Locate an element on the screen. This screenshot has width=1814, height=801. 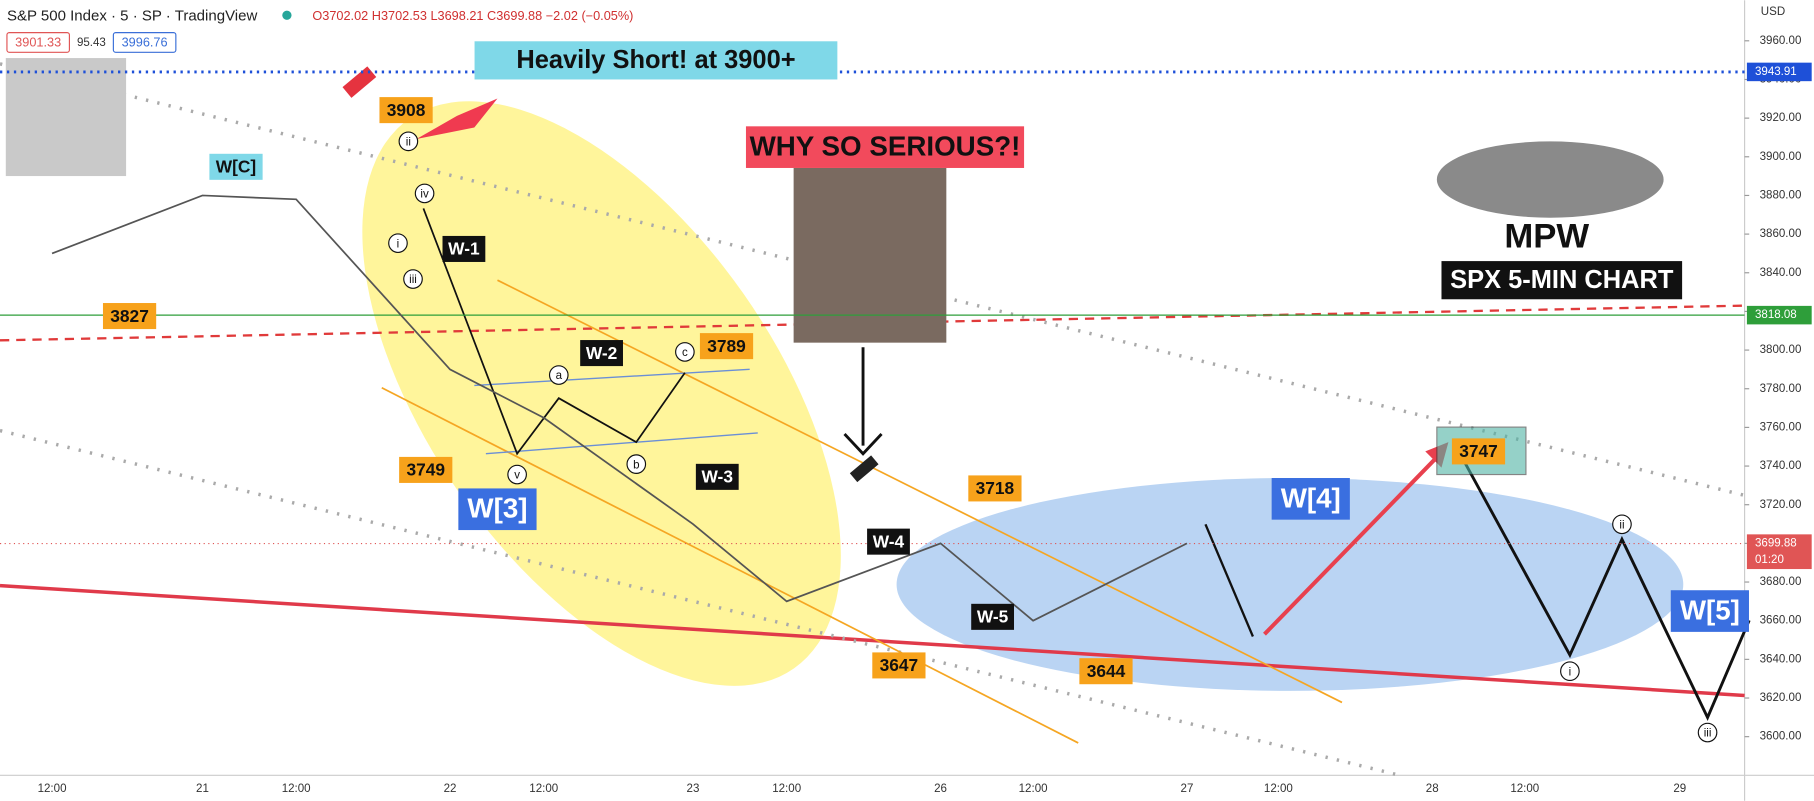
wave-mark-label: c is located at coordinates (685, 353).